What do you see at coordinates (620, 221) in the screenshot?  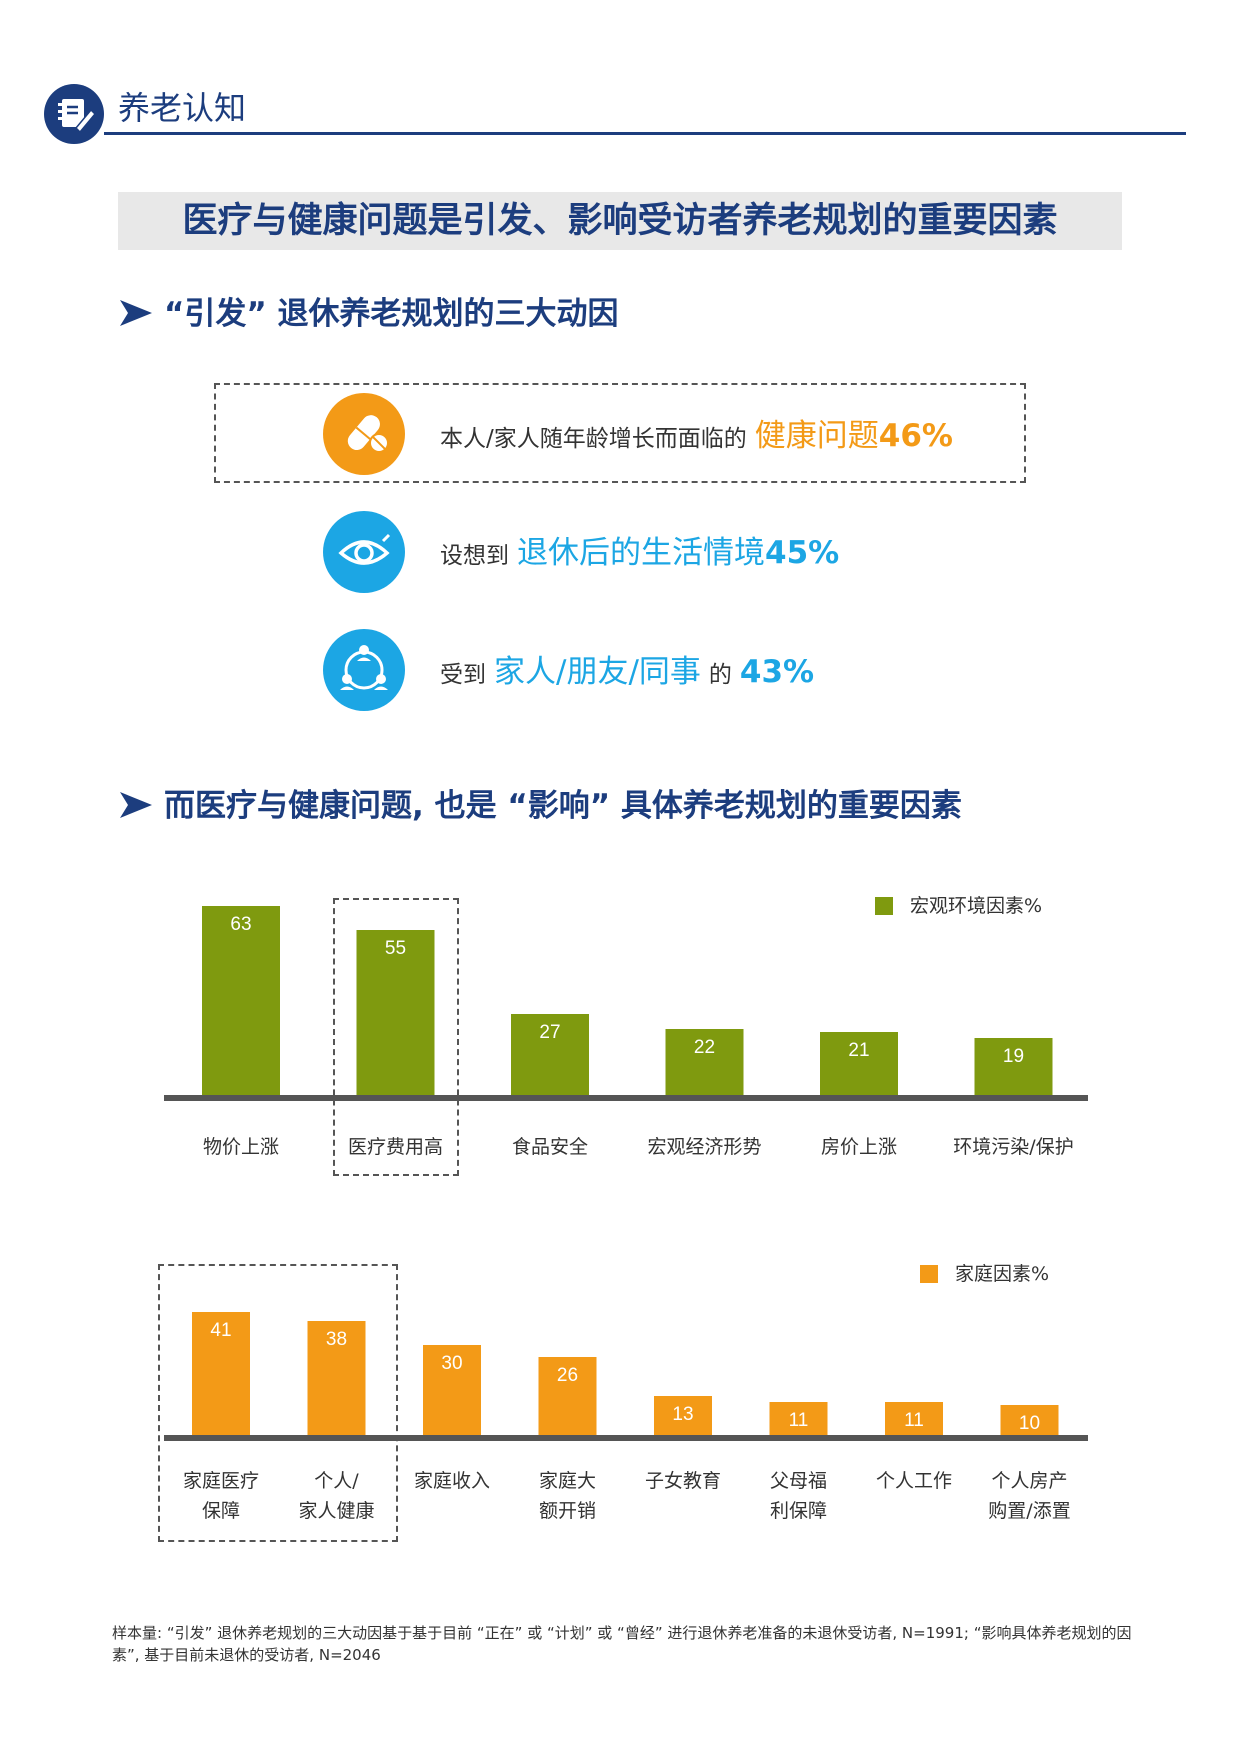 I see `banner-title: 医疗与健康问题是引发、影响受访者养老规划的重要因素` at bounding box center [620, 221].